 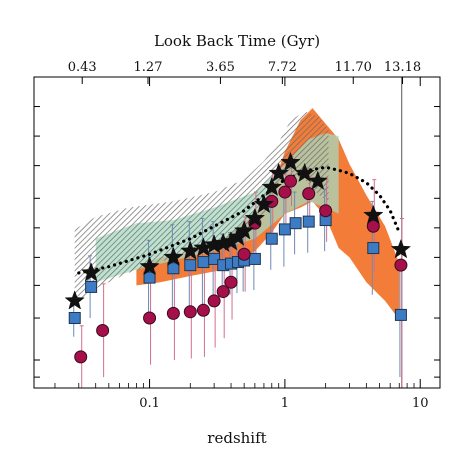 What do you see at coordinates (82, 67) in the screenshot?
I see `top-tick-label: 0.43` at bounding box center [82, 67].